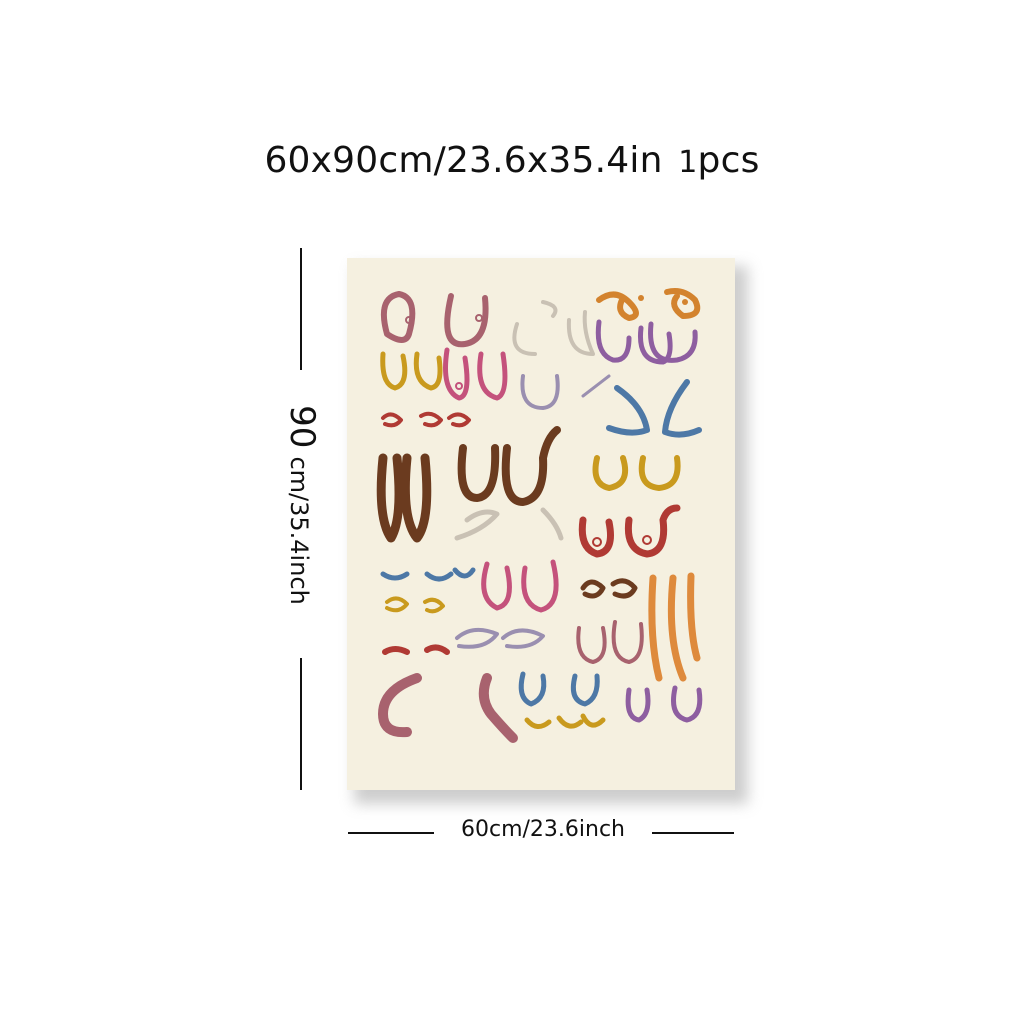 Image resolution: width=1024 pixels, height=1024 pixels. I want to click on height-label: 90 cm/35.4inch, so click(302, 505).